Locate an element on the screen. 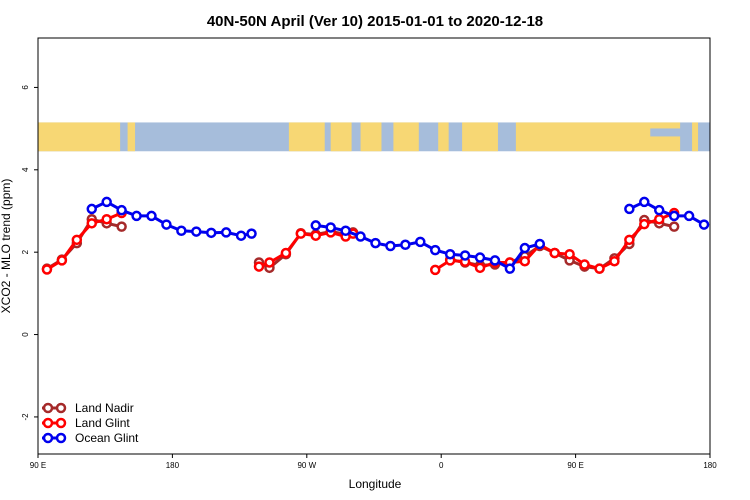 The width and height of the screenshot is (750, 500). y-tick-label: 6 is located at coordinates (25, 87).